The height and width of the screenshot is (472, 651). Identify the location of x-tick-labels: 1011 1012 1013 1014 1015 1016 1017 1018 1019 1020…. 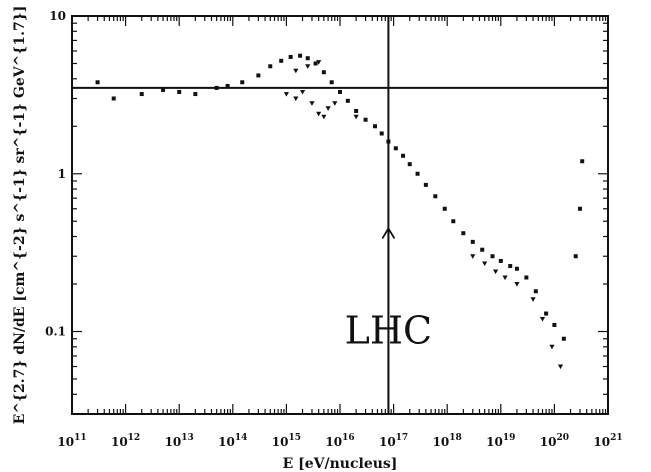
(339, 441).